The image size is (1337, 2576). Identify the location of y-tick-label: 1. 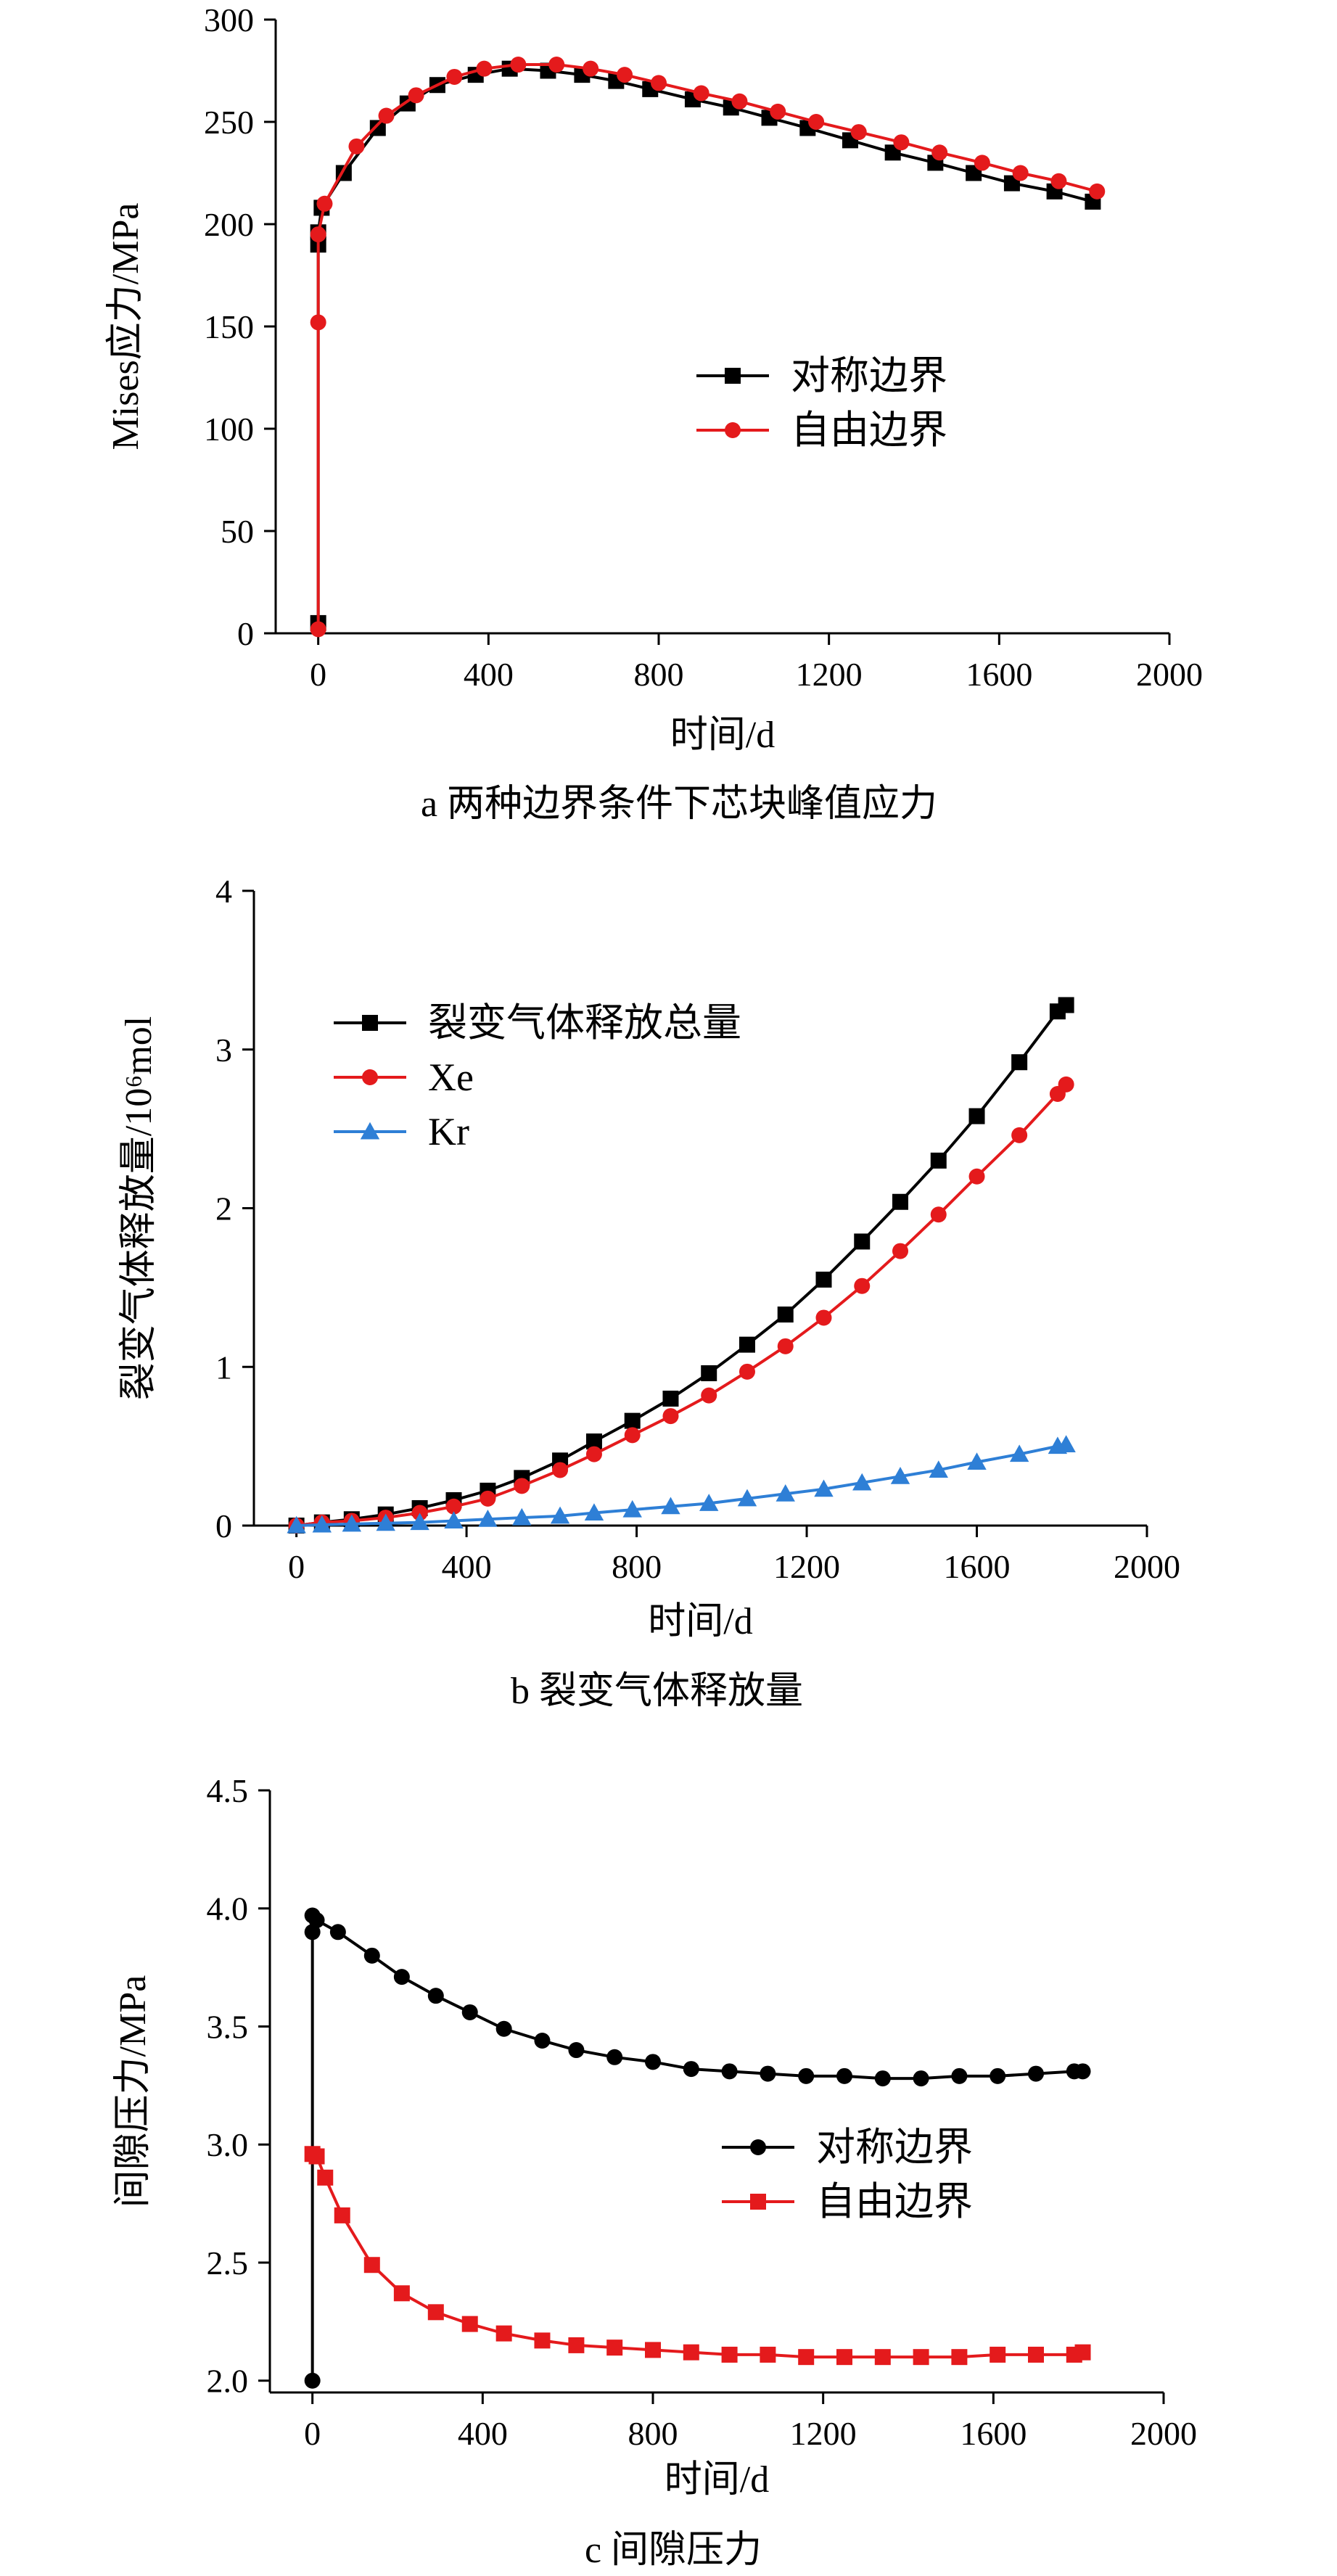
(223, 1367).